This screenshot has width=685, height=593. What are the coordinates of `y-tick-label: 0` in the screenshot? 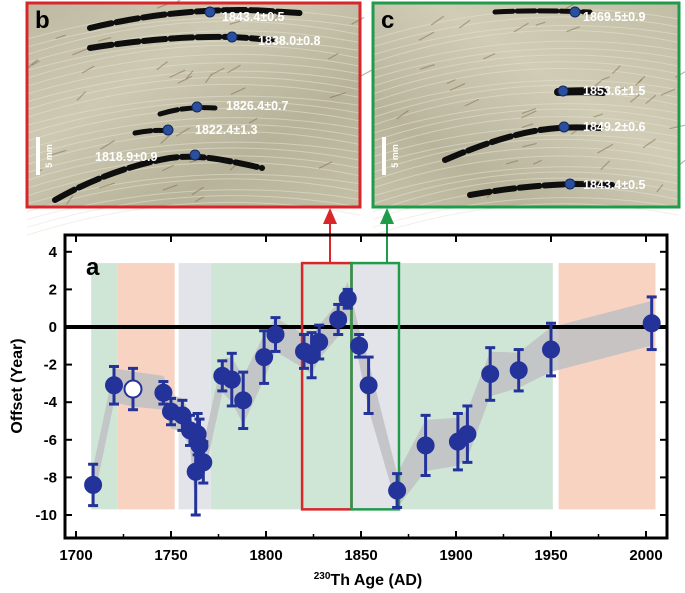 It's located at (53, 327).